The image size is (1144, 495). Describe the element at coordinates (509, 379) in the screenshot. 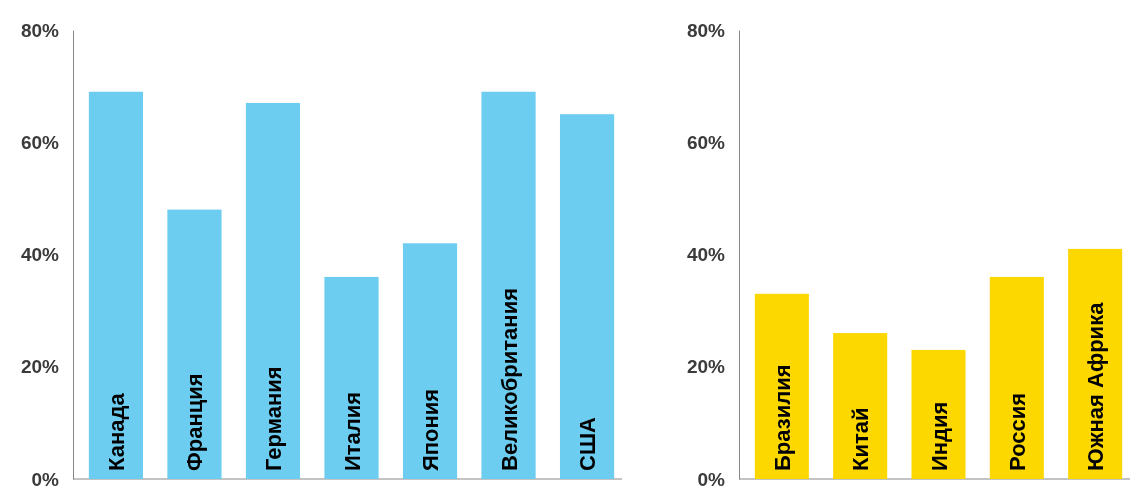

I see `x-tick-label: Великобритания` at that location.